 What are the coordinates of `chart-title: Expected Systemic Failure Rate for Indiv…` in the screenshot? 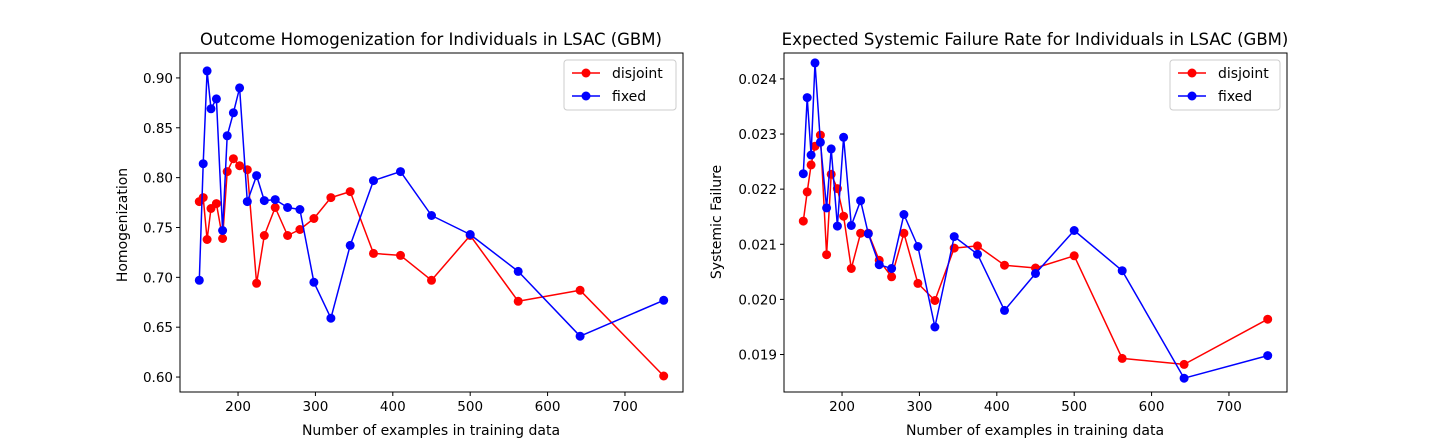 It's located at (1035, 39).